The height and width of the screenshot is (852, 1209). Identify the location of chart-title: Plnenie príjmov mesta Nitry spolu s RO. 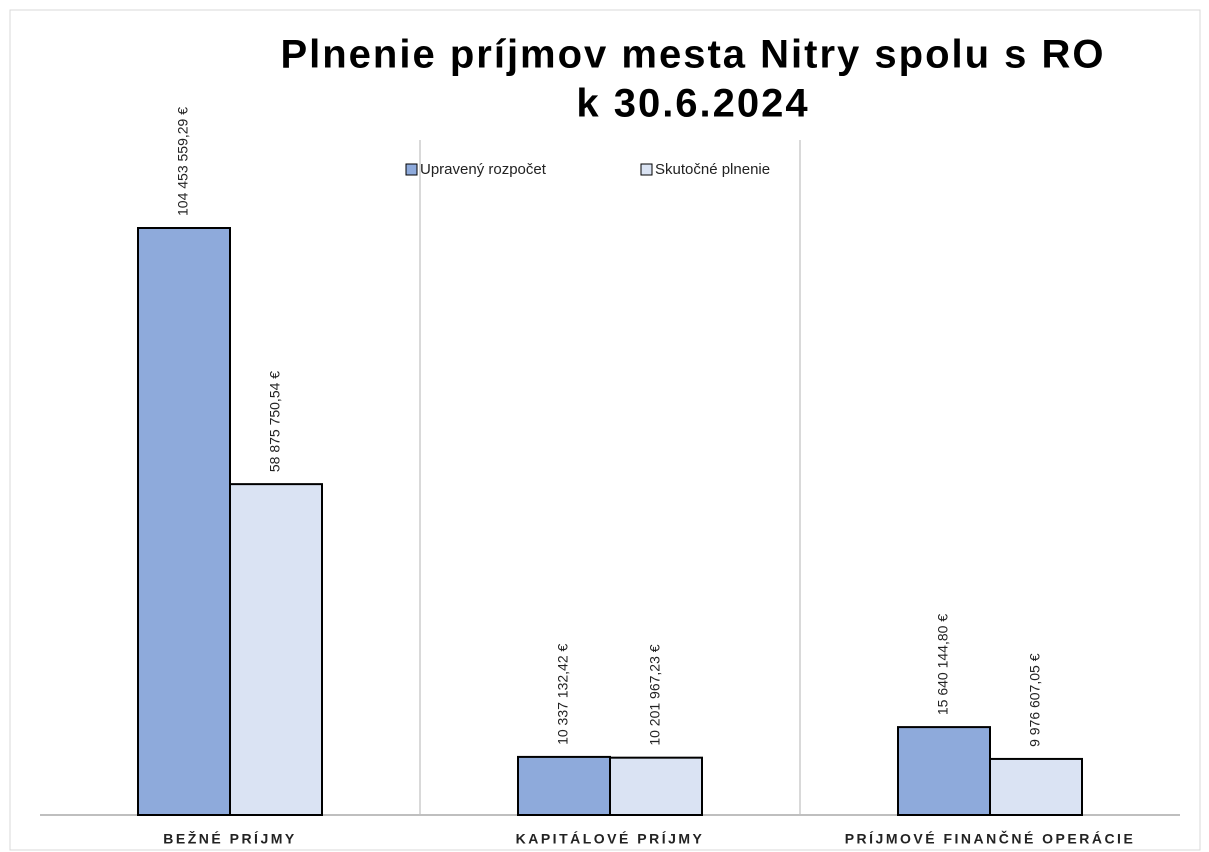
(692, 55).